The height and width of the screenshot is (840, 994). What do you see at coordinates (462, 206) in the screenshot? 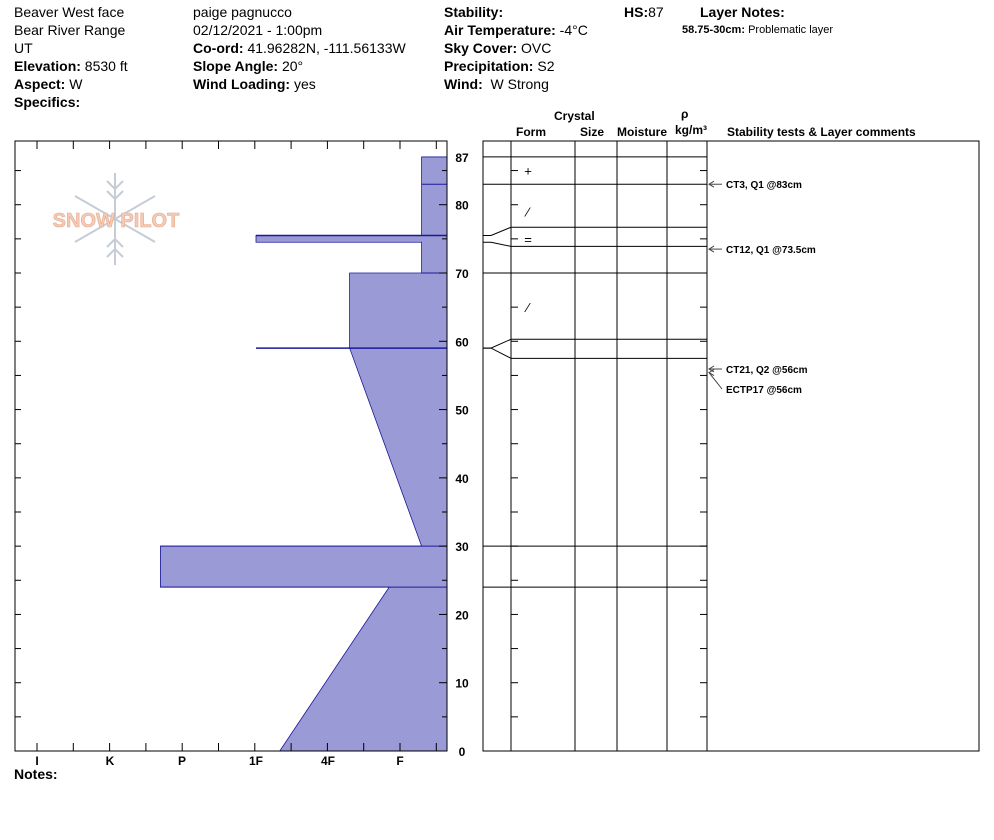
I see `y-tick-label: 80` at bounding box center [462, 206].